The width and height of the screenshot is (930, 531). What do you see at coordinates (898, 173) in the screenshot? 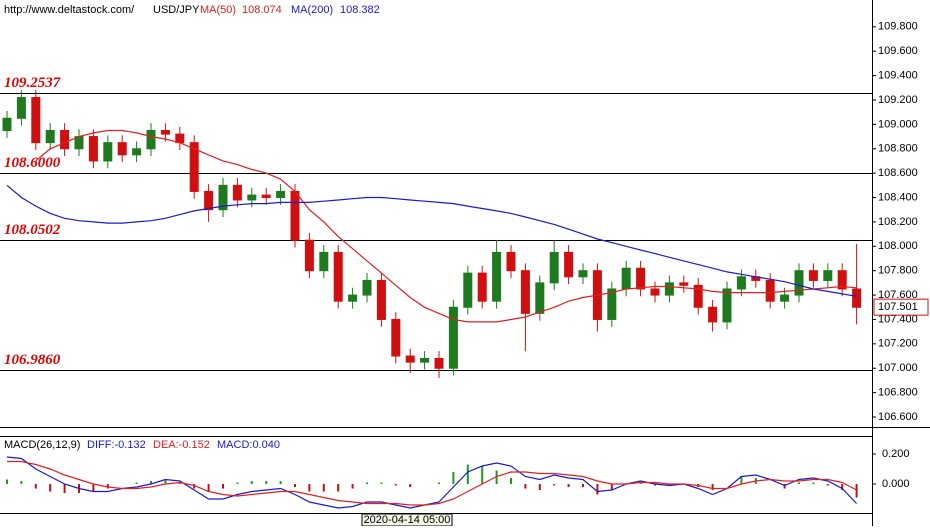
I see `y-tick-label: 108.600` at bounding box center [898, 173].